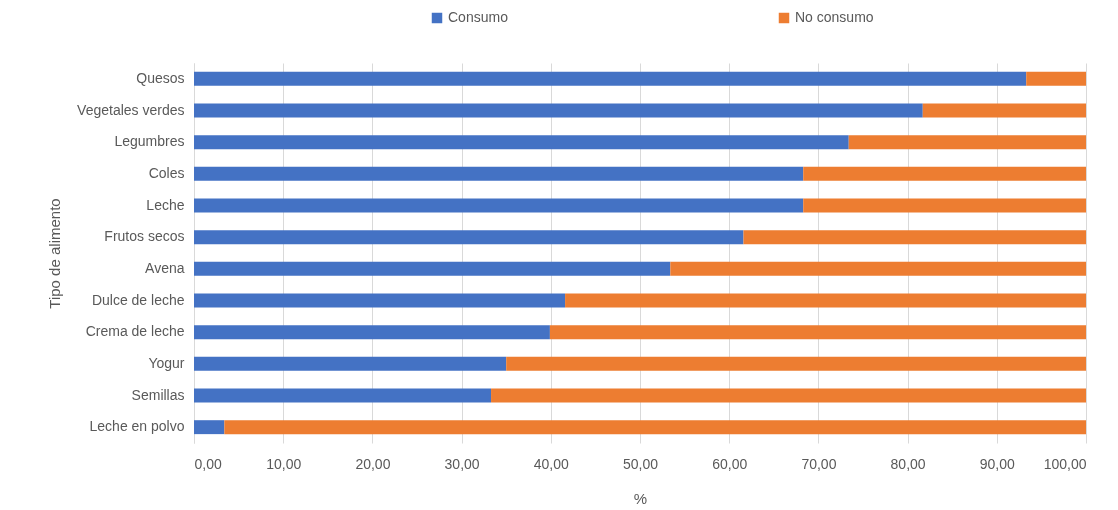 This screenshot has height=510, width=1118. I want to click on y-tick-label: Leche en polvo, so click(137, 426).